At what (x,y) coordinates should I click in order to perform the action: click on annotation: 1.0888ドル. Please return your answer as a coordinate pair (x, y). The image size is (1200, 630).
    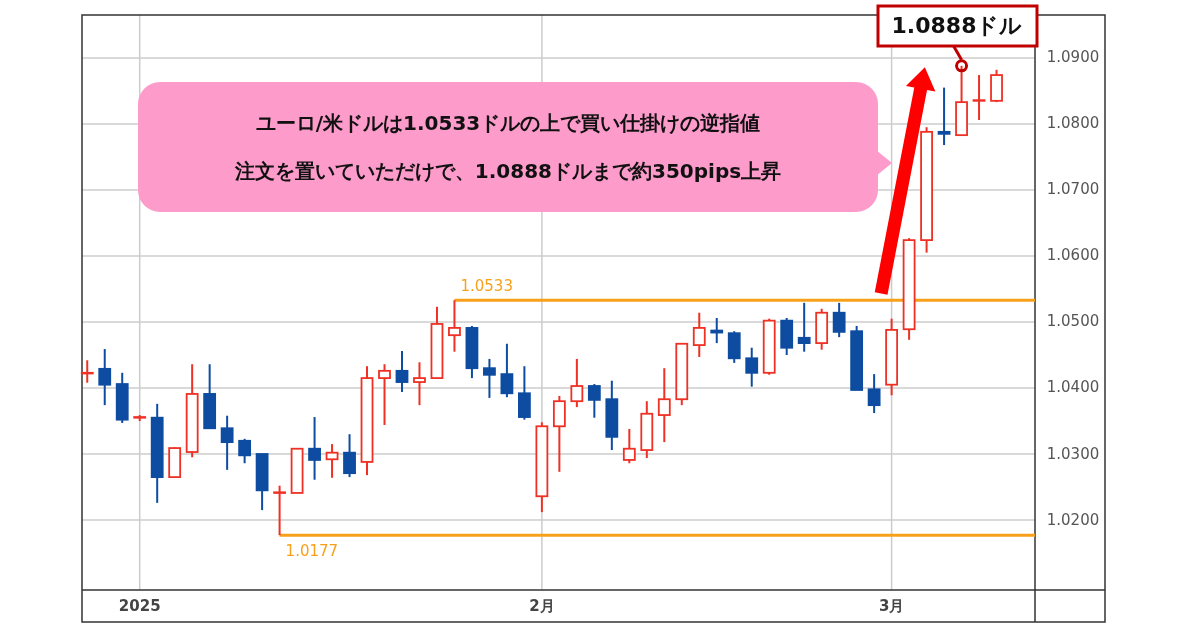
    Looking at the image, I should click on (957, 25).